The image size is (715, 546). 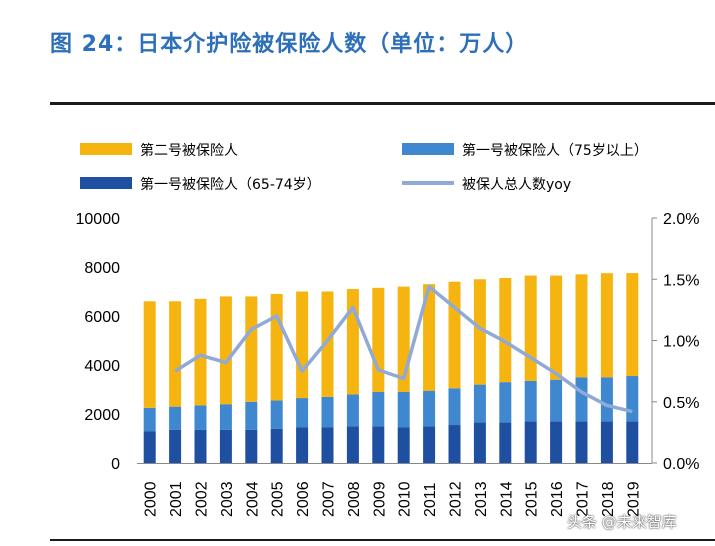 I want to click on x-tick-label: 2017, so click(x=583, y=499).